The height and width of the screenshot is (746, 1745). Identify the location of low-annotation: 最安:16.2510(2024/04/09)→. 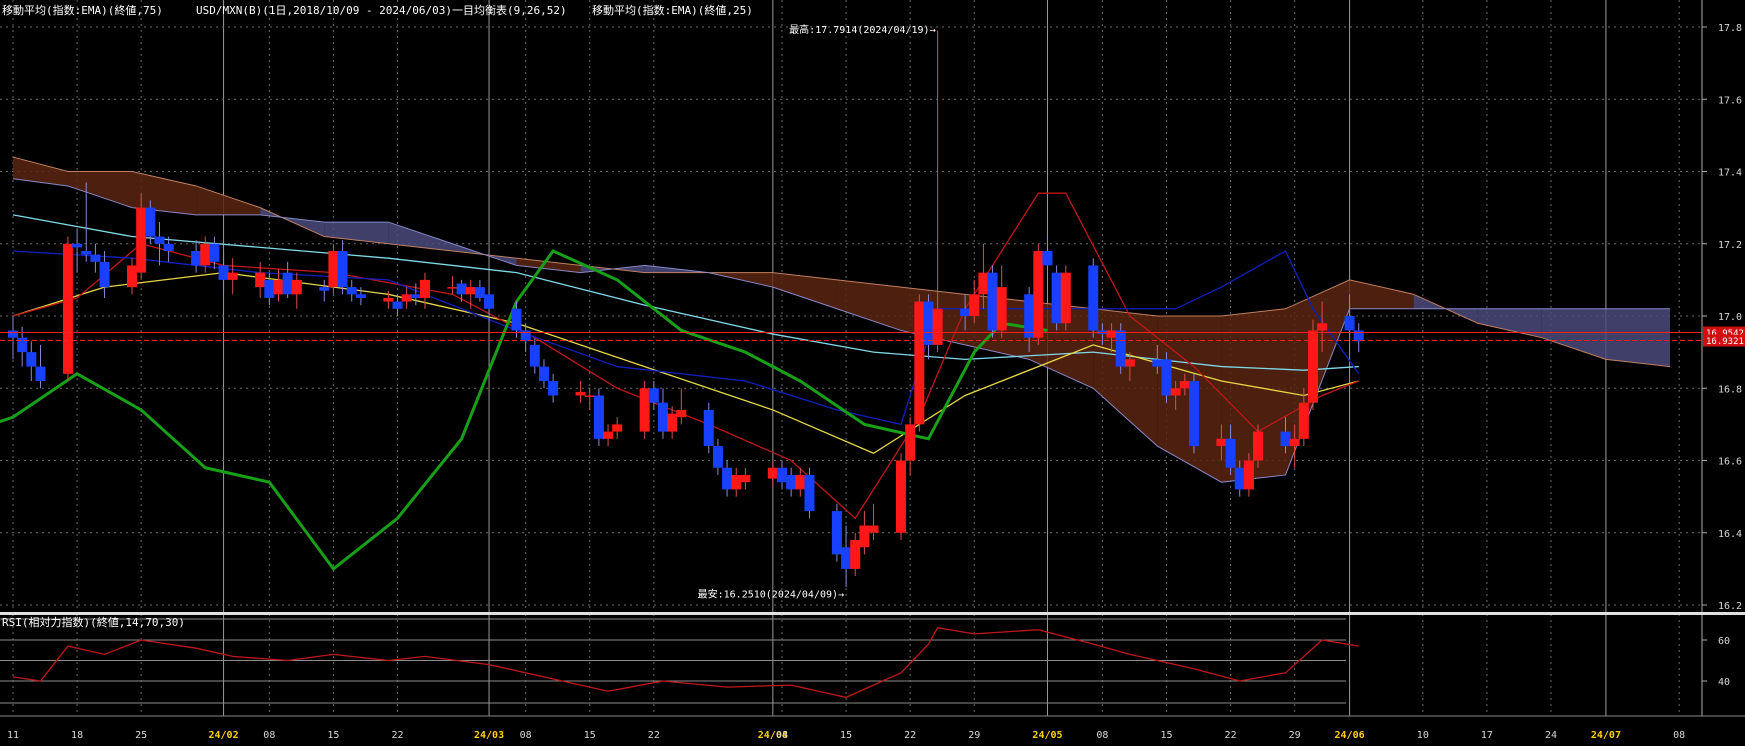
(771, 594).